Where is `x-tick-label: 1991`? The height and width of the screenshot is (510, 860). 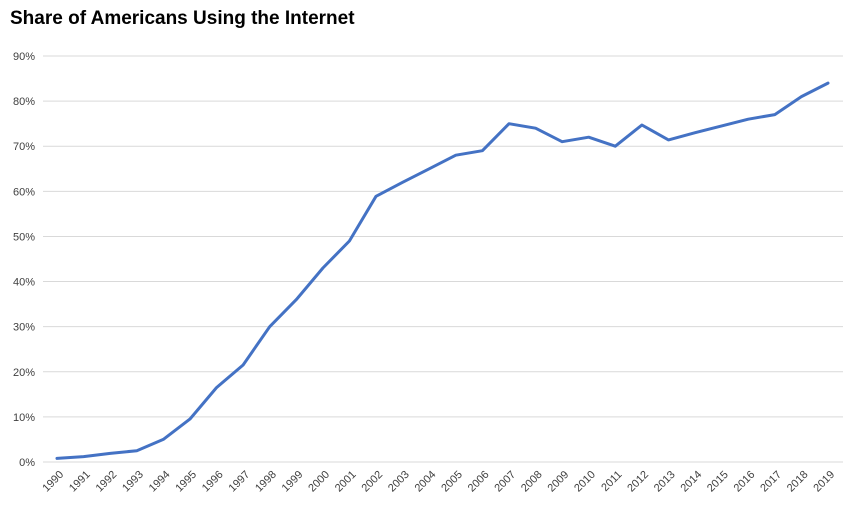
x-tick-label: 1991 is located at coordinates (80, 482).